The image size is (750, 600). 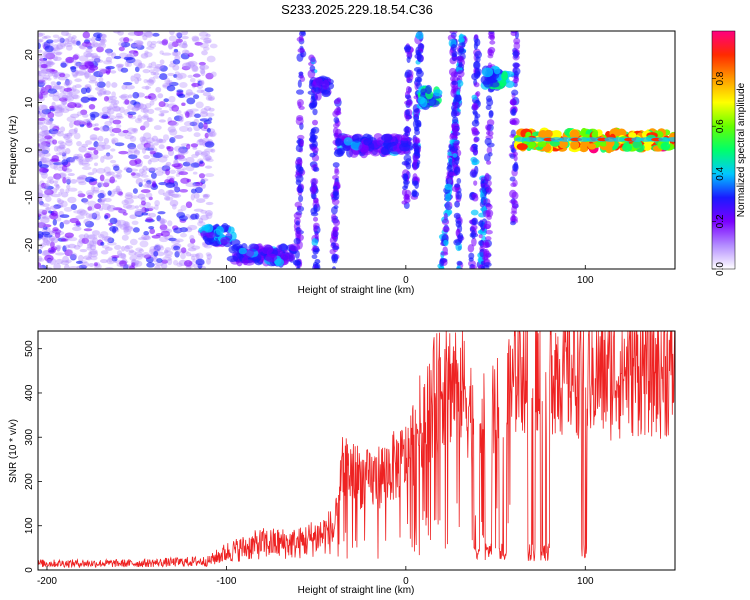 What do you see at coordinates (741, 149) in the screenshot?
I see `colorbar-label: Normalized spectral amplitude` at bounding box center [741, 149].